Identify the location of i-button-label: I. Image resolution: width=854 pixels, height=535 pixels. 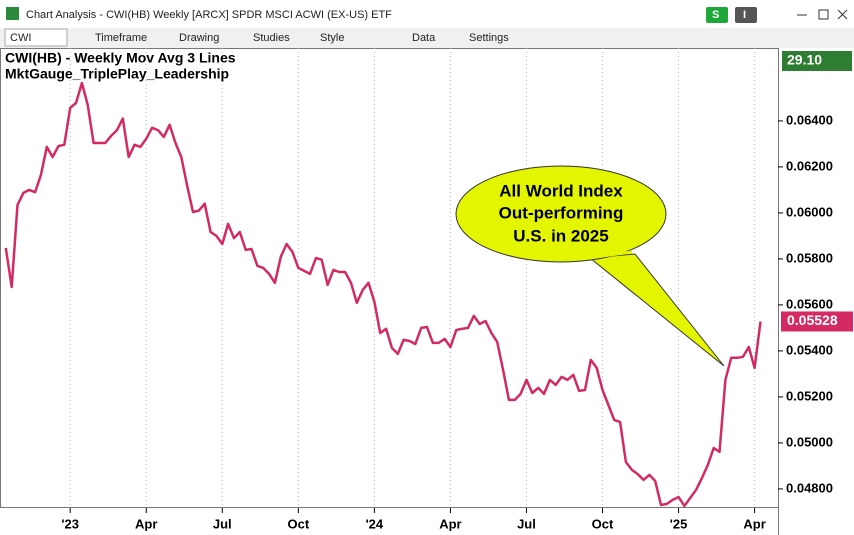
(744, 15).